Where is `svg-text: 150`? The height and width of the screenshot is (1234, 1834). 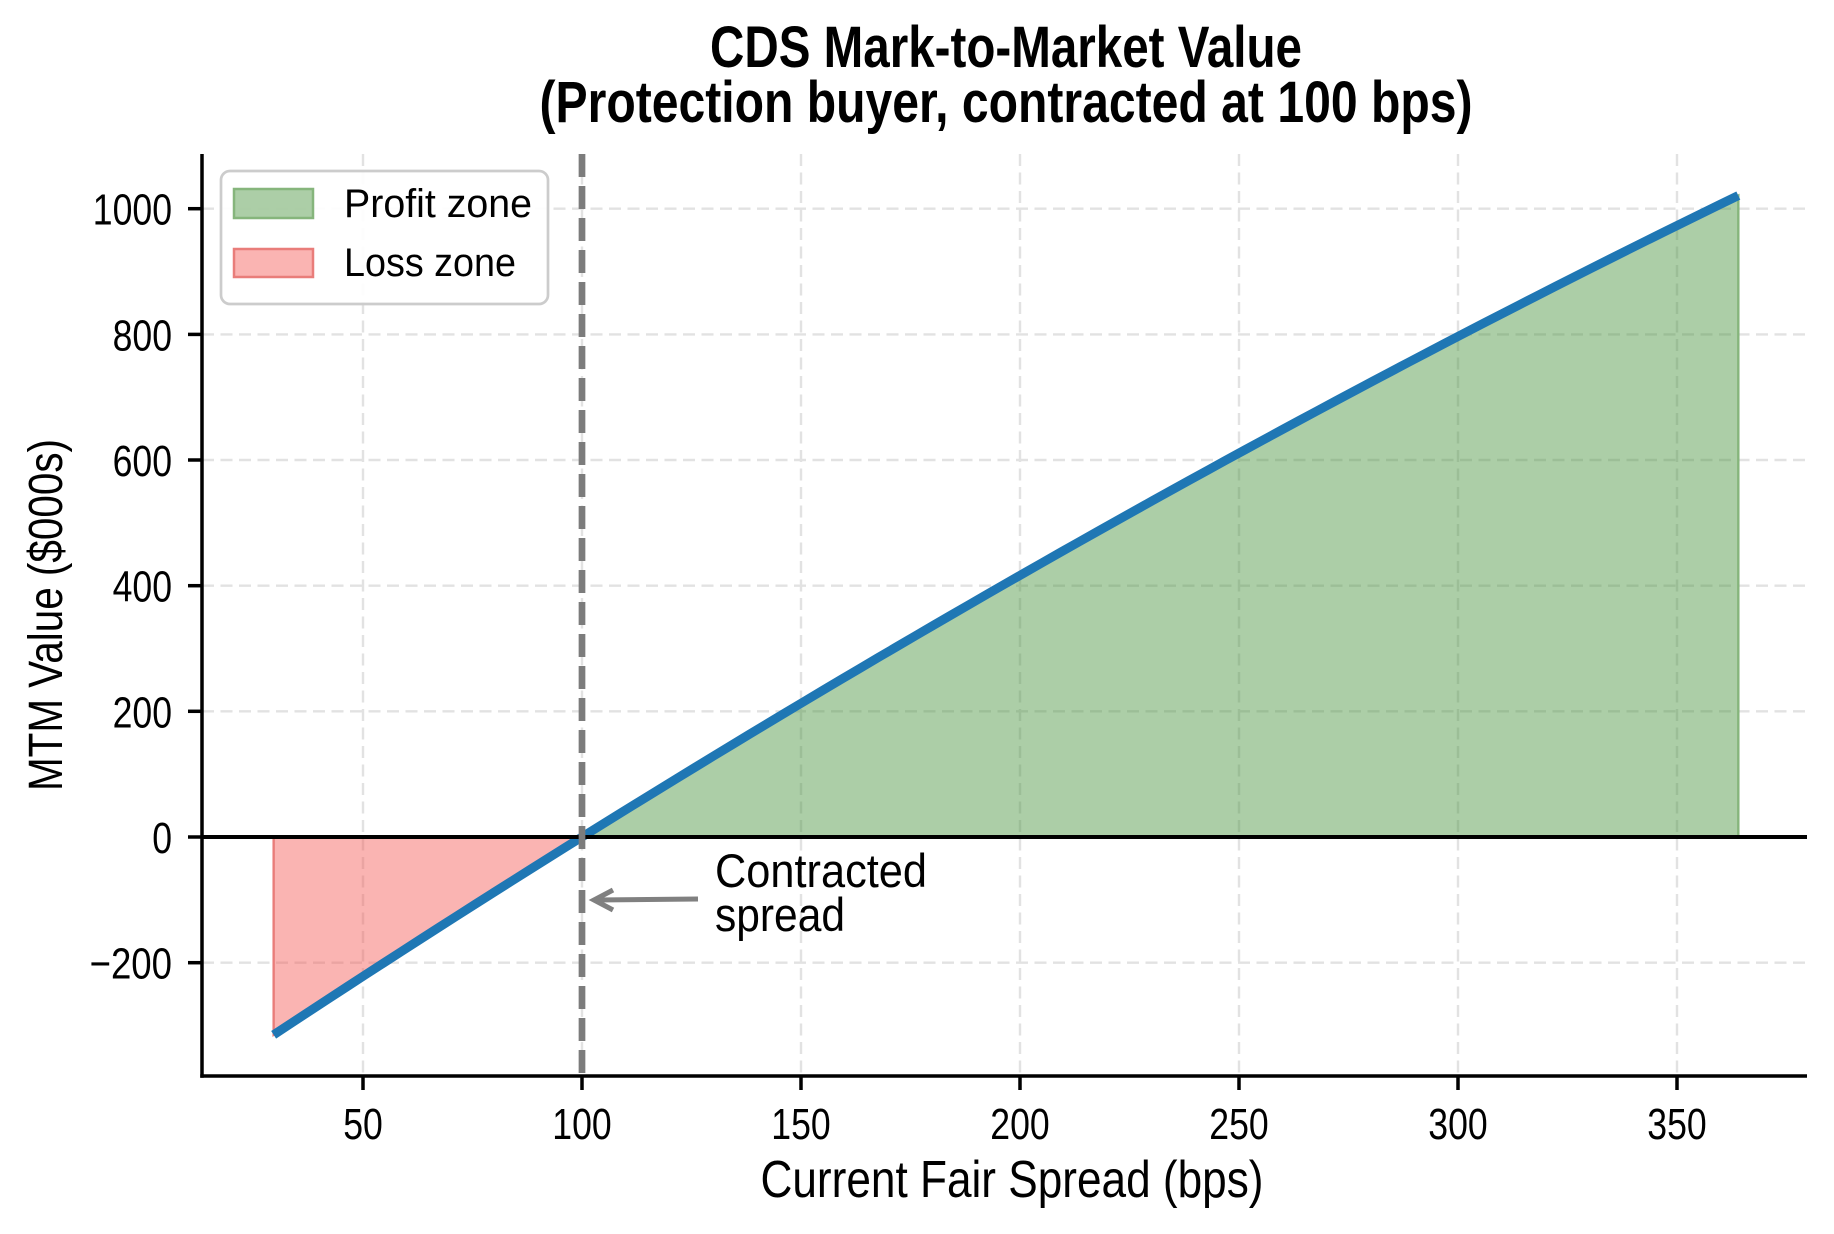 svg-text: 150 is located at coordinates (800, 1124).